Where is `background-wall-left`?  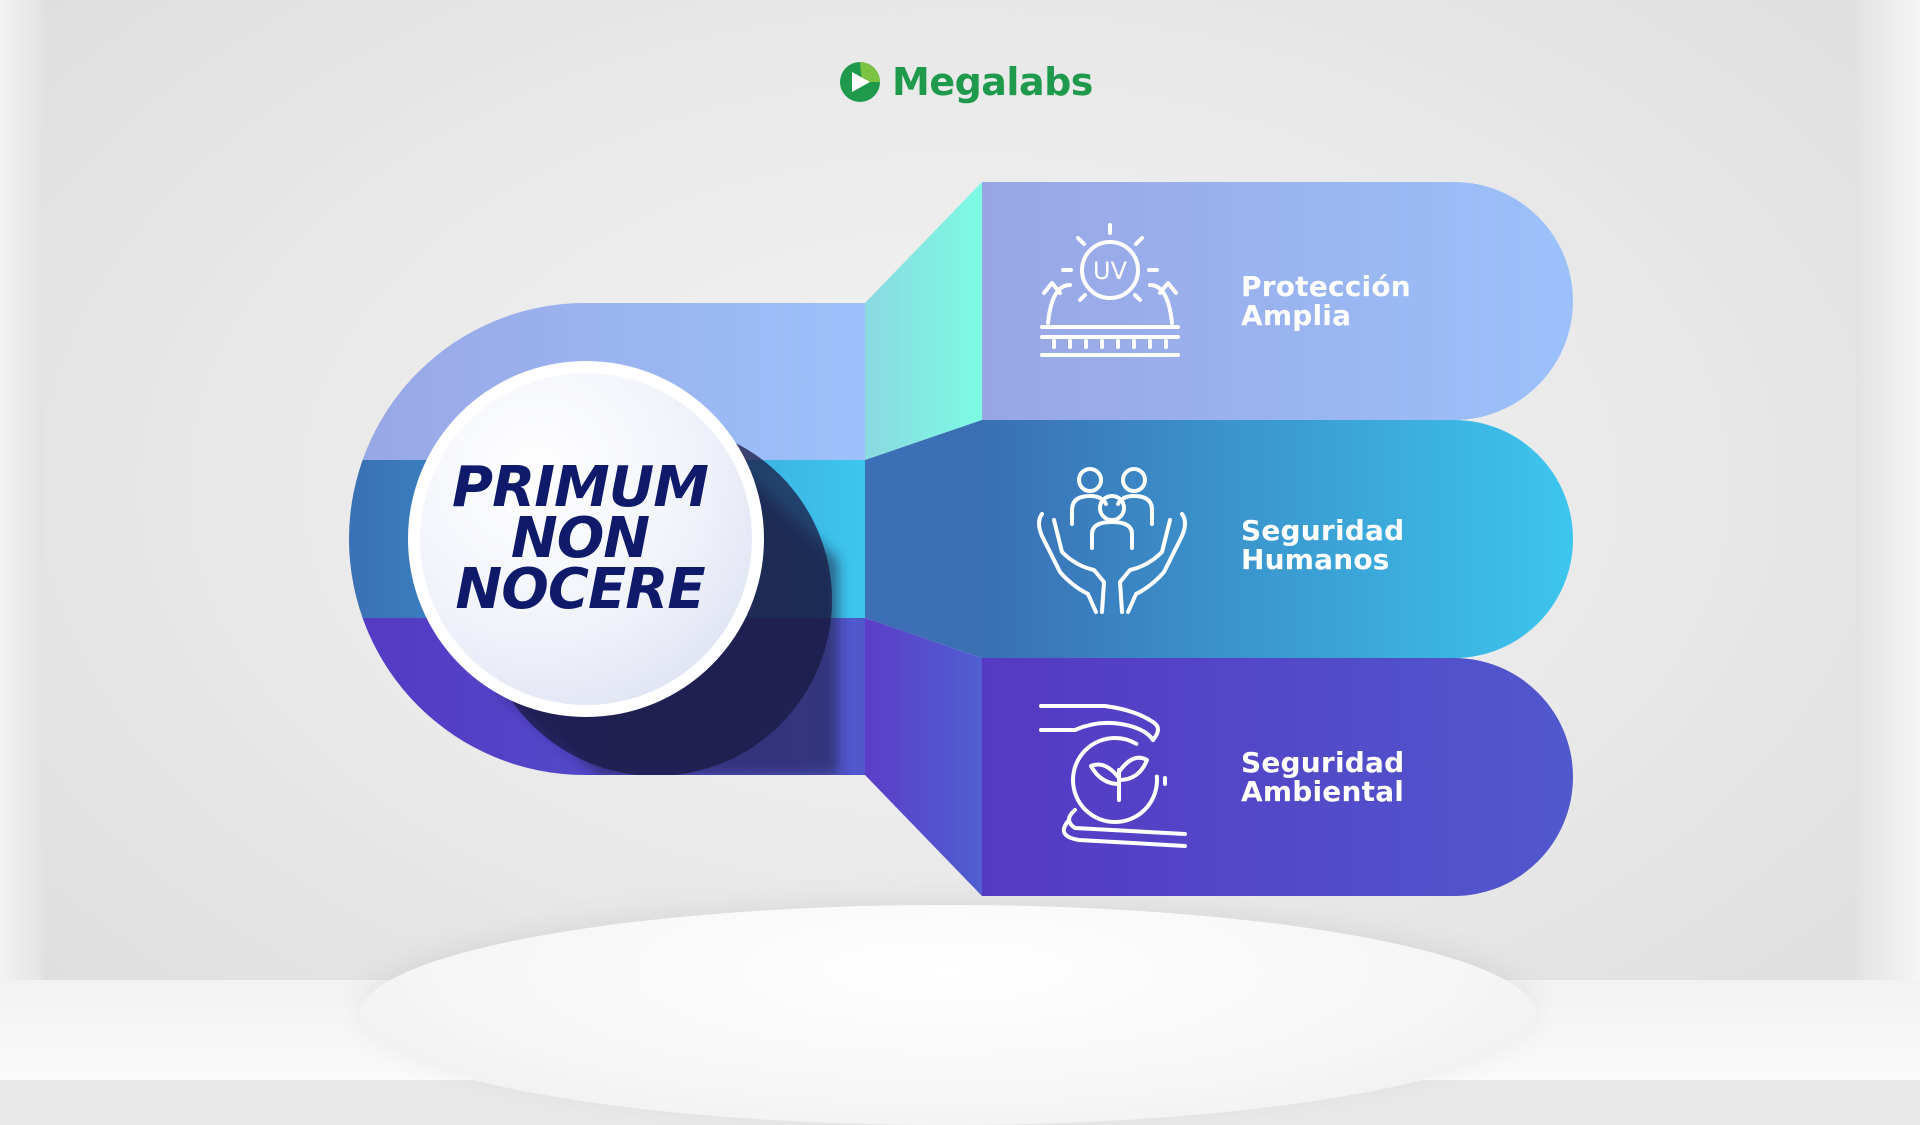
background-wall-left is located at coordinates (22, 515).